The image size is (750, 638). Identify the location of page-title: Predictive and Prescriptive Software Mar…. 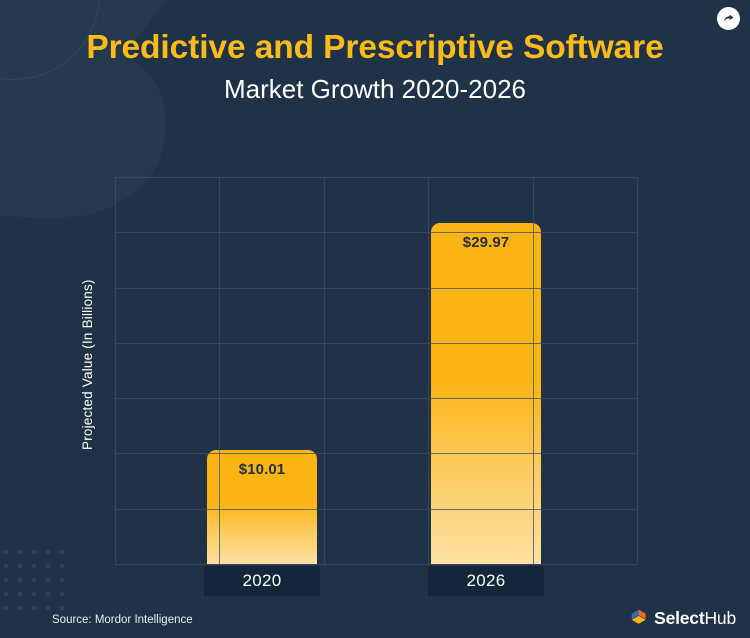
(375, 66).